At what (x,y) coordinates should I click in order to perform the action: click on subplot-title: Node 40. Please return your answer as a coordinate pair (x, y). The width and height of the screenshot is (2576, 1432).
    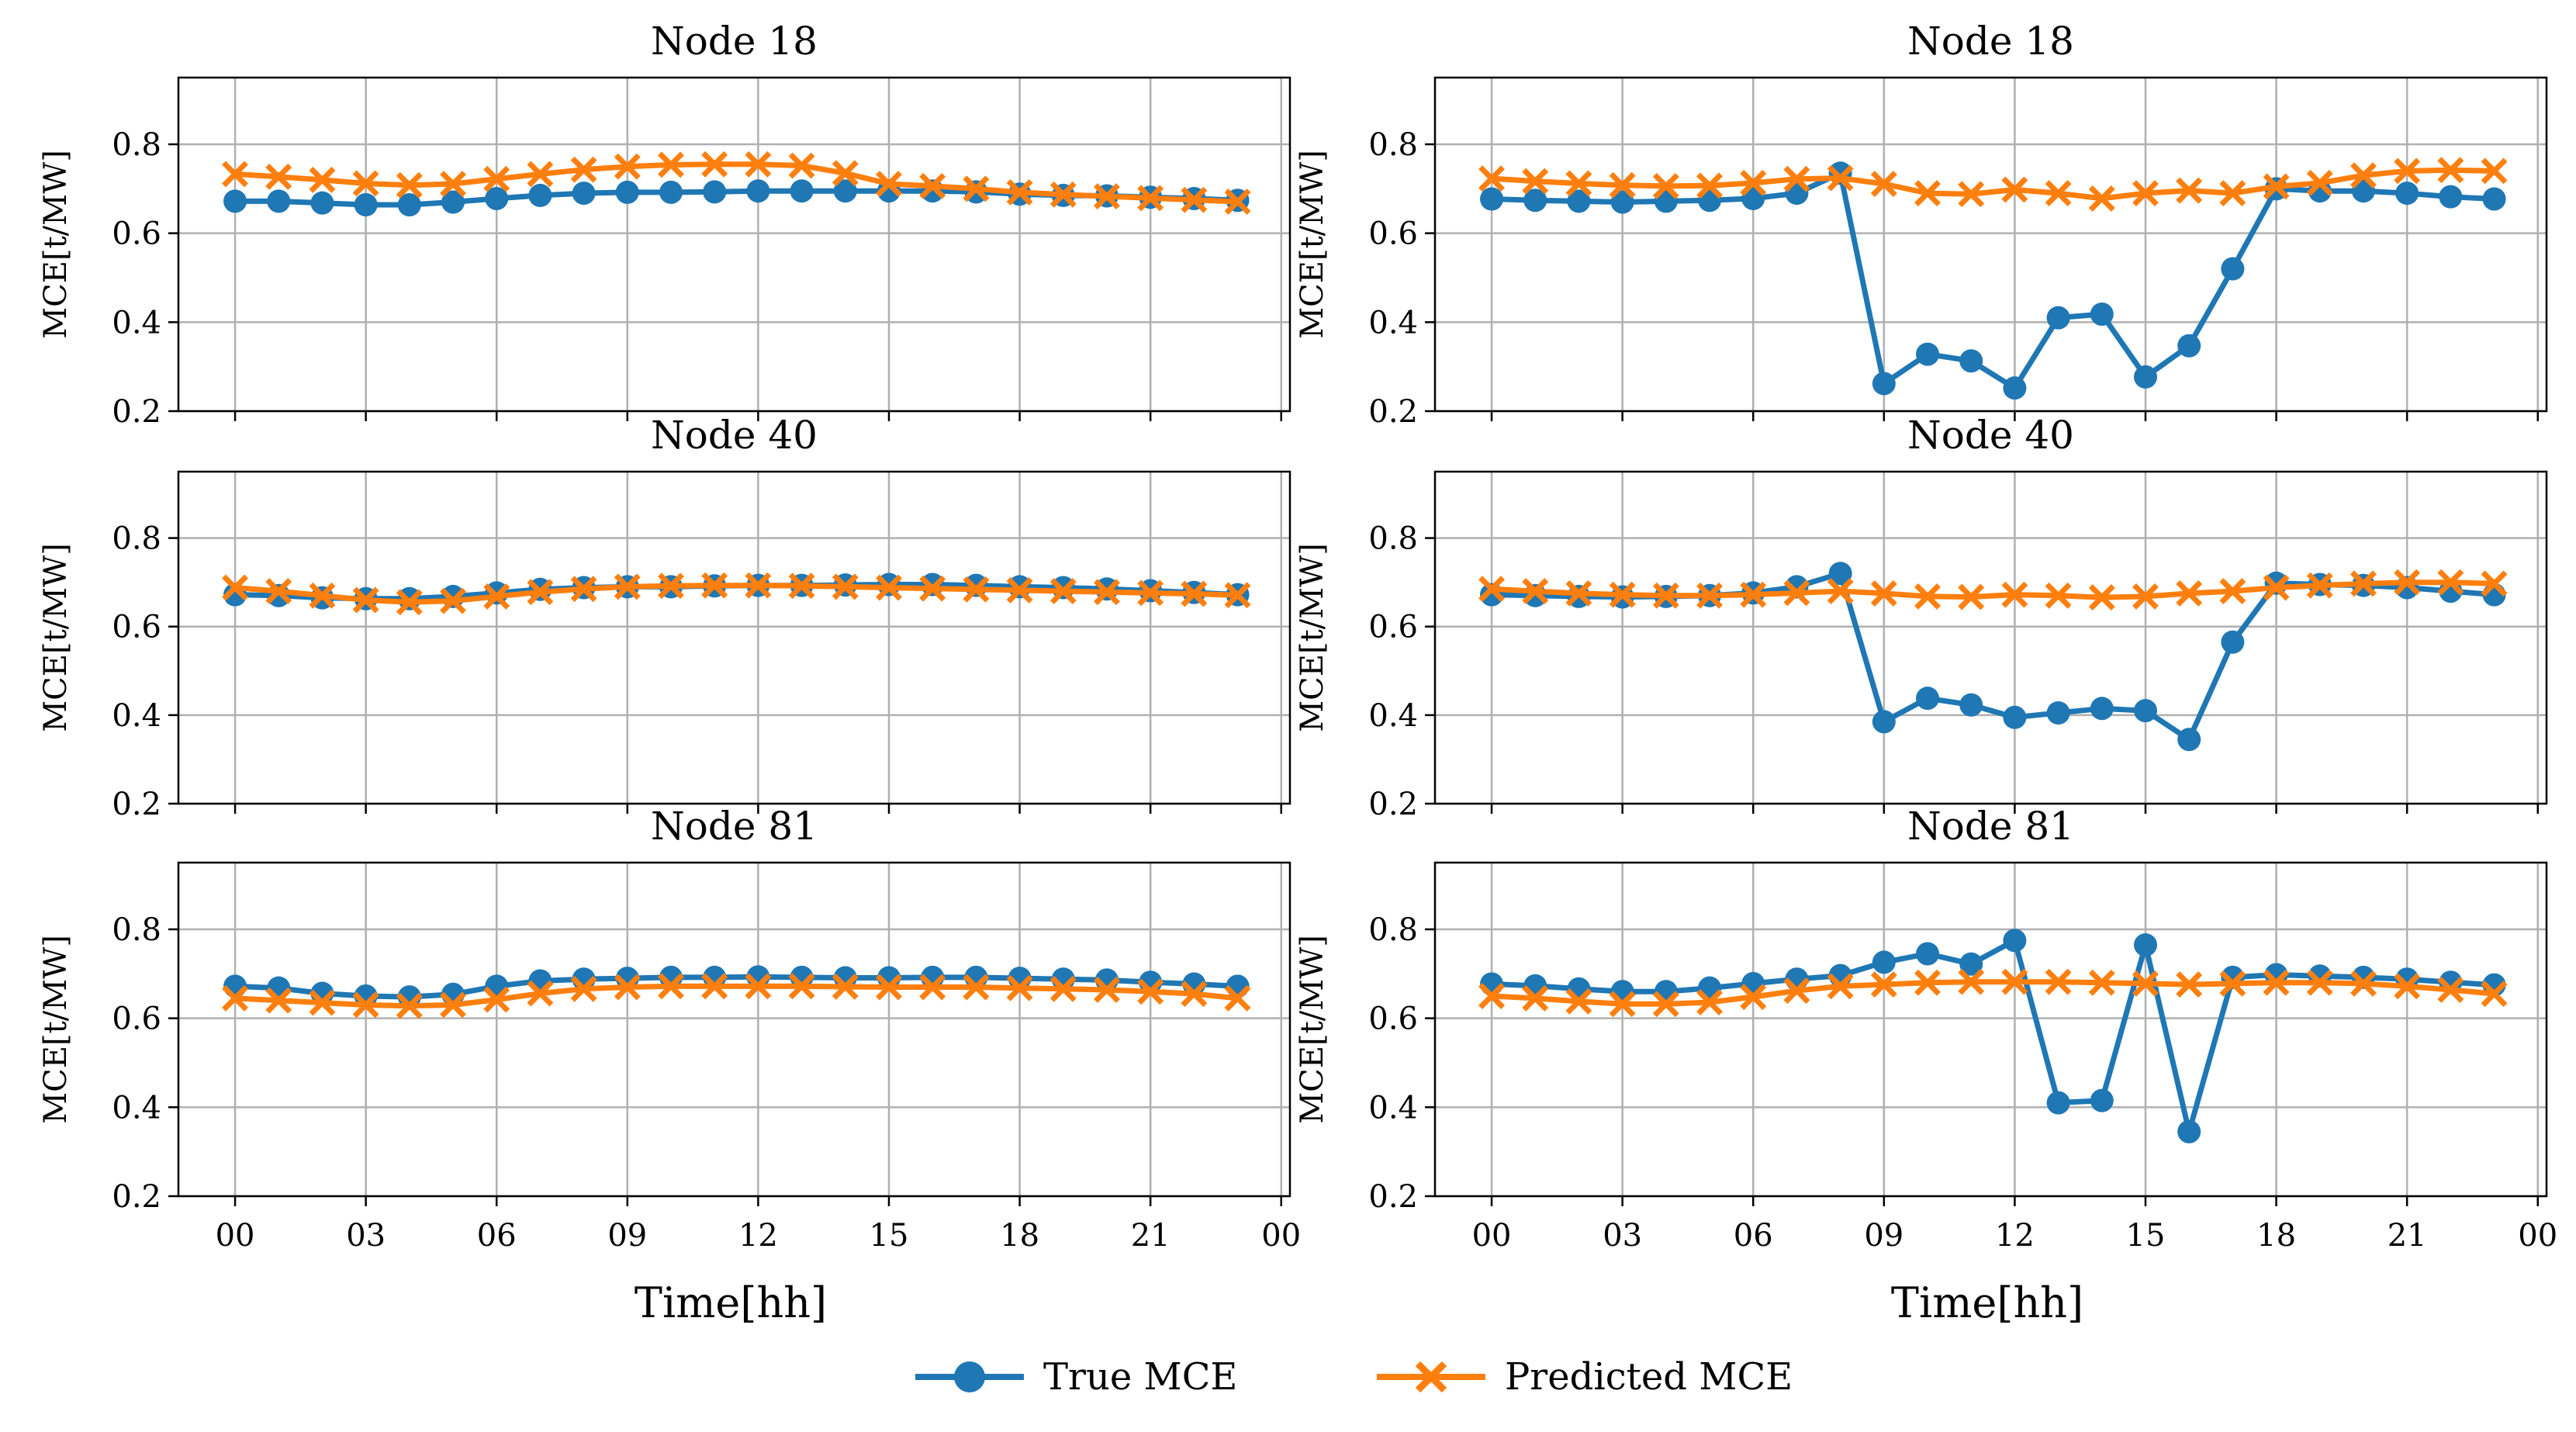
    Looking at the image, I should click on (734, 435).